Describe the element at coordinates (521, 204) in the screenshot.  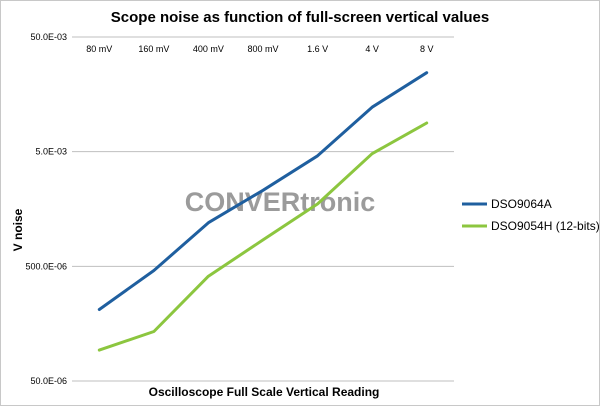
I see `legend-label: DSO9064A` at that location.